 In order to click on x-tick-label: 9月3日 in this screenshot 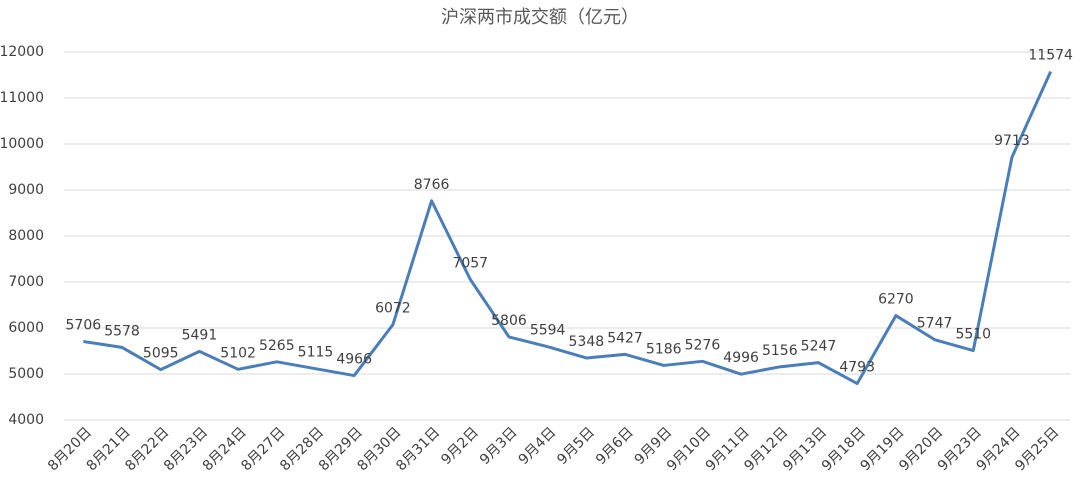, I will do `click(499, 446)`.